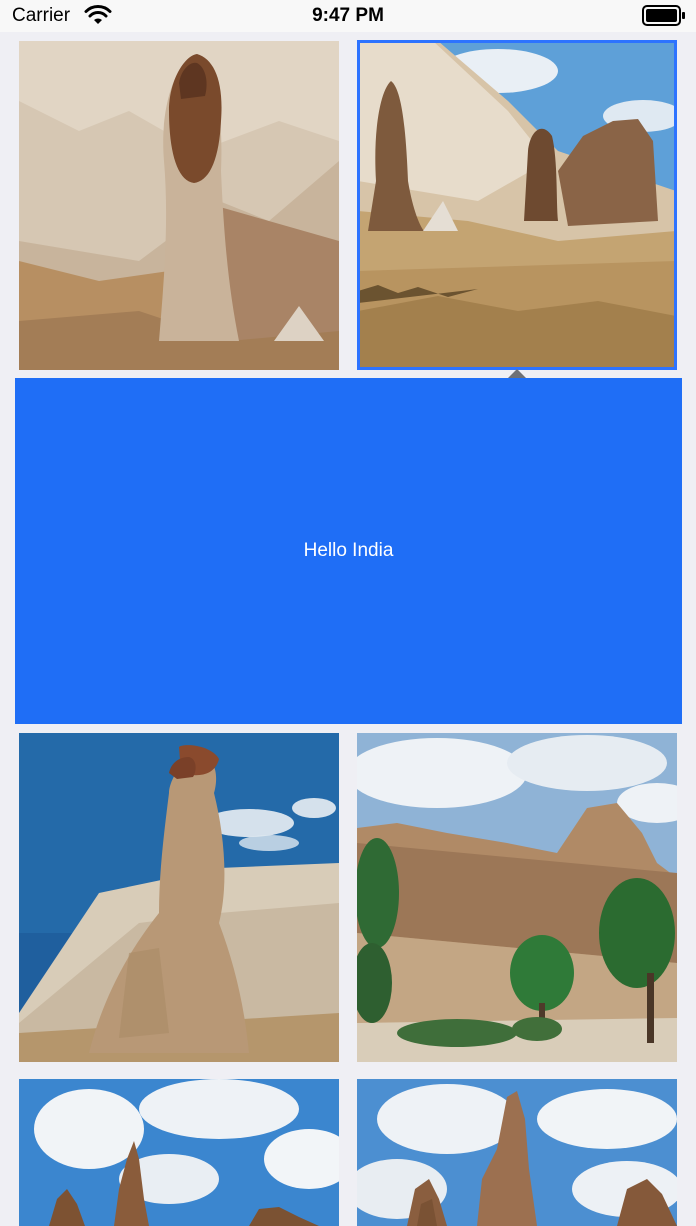  I want to click on photo-rock-pillar, so click(179, 205).